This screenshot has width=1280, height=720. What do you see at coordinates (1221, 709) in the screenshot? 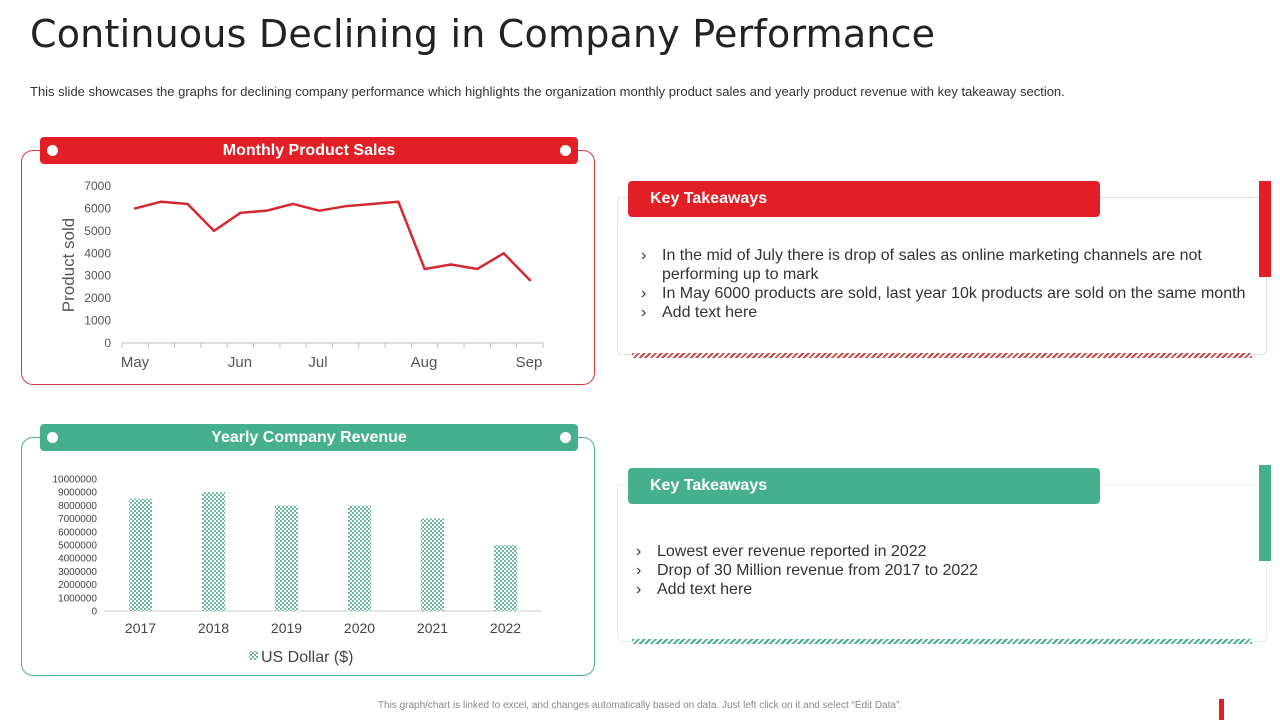
I see `corner-accent` at bounding box center [1221, 709].